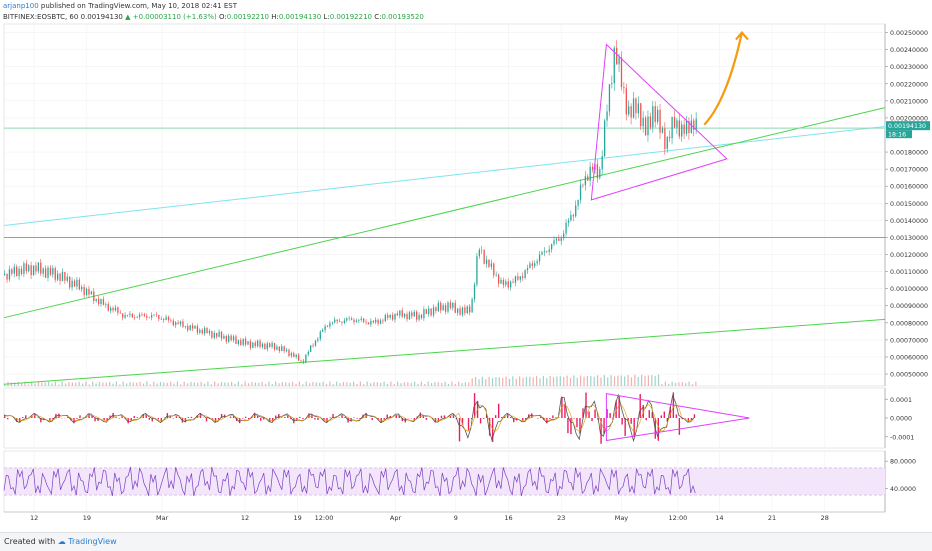  What do you see at coordinates (92, 541) in the screenshot?
I see `brand-link: TradingView` at bounding box center [92, 541].